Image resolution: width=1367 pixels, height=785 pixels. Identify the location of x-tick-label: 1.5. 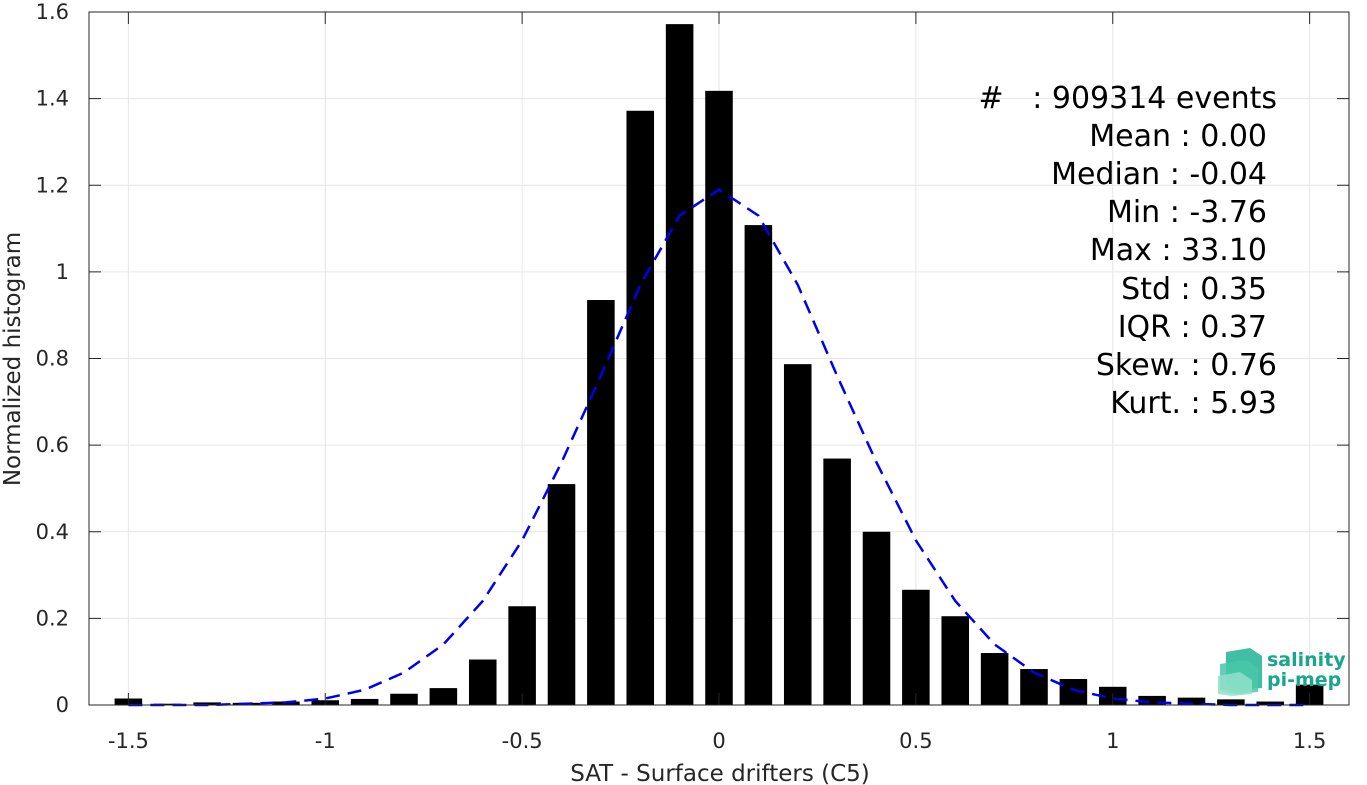
(1309, 741).